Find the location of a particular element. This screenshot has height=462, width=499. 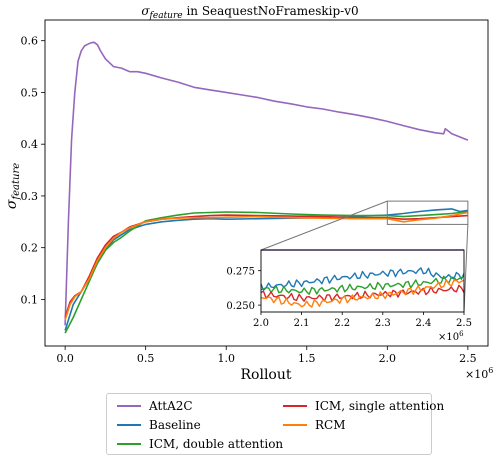

inset-x-ticks: 2.0 2.1 2.2 2.3 2.4 2.5 is located at coordinates (362, 320).